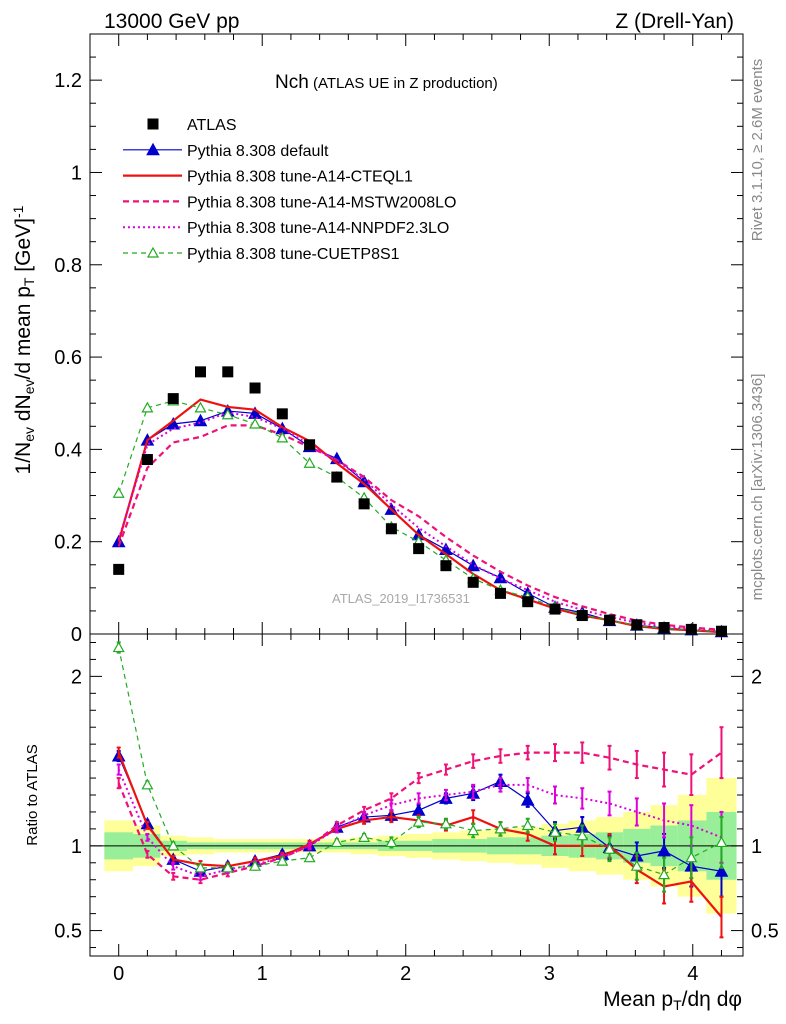 This screenshot has width=786, height=1024. I want to click on x-tick-label: 1, so click(262, 974).